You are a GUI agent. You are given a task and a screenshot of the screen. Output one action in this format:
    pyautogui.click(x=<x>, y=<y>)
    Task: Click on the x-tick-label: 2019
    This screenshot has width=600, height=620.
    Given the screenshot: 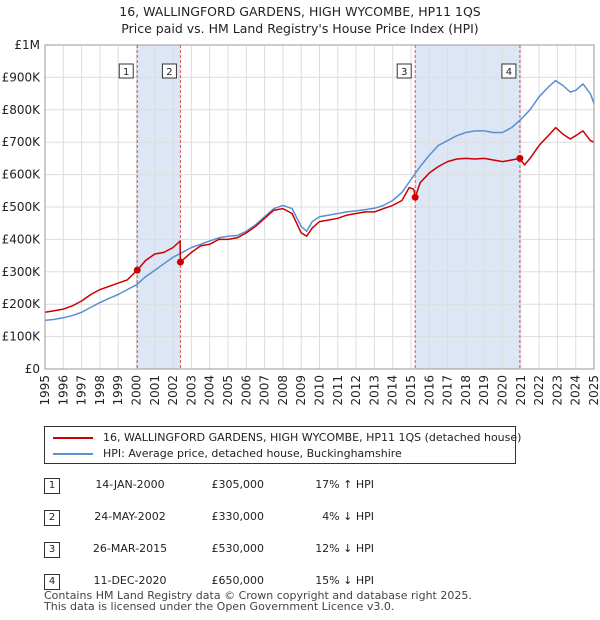 What is the action you would take?
    pyautogui.click(x=484, y=390)
    